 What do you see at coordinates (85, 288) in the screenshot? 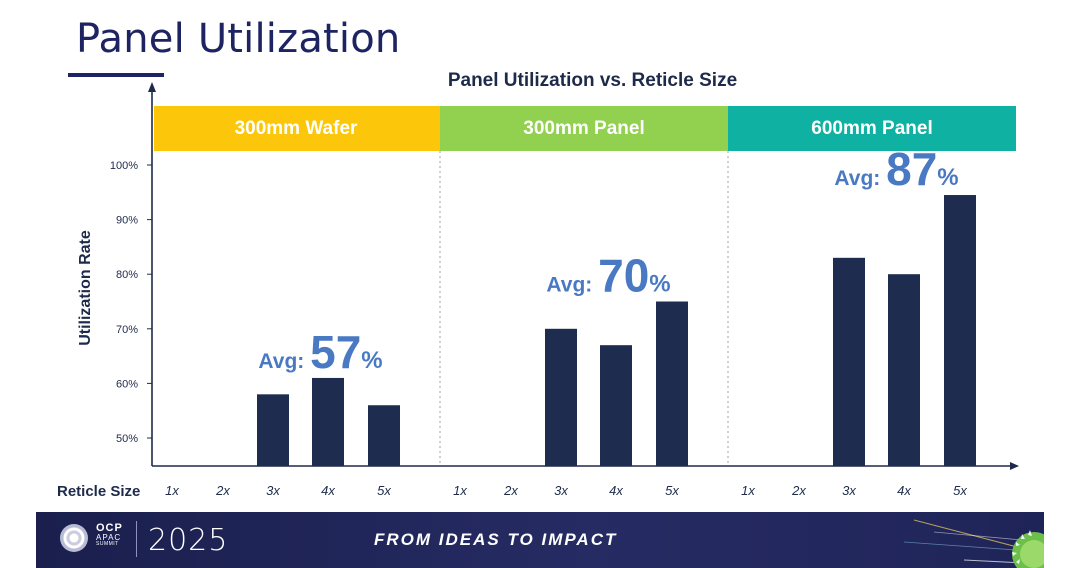
I see `y-axis-label: Utilization Rate` at bounding box center [85, 288].